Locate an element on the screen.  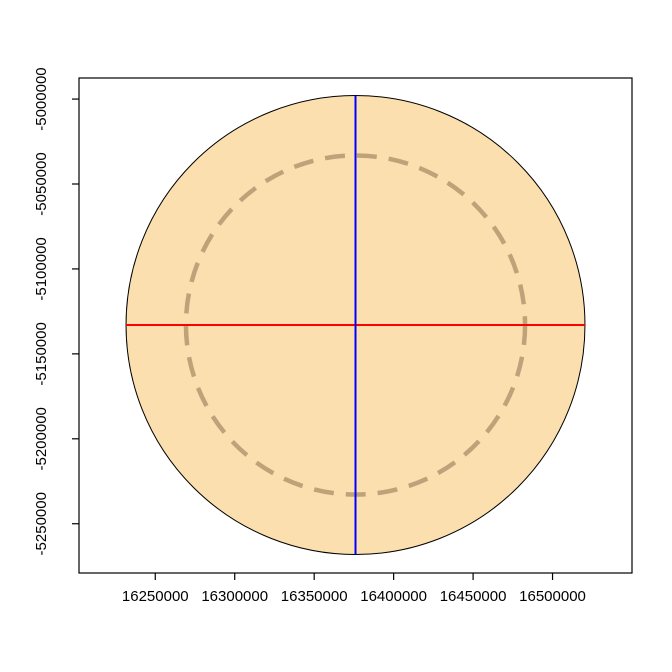
y-axis-tick-label: -5150000 is located at coordinates (41, 353).